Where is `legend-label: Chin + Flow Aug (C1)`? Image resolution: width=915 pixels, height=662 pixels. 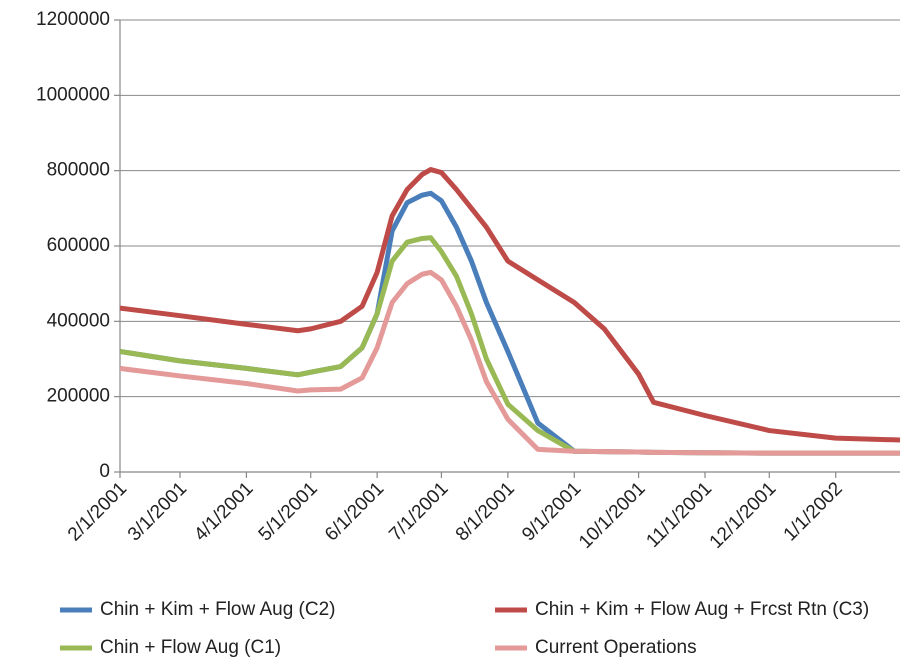
legend-label: Chin + Flow Aug (C1) is located at coordinates (190, 647).